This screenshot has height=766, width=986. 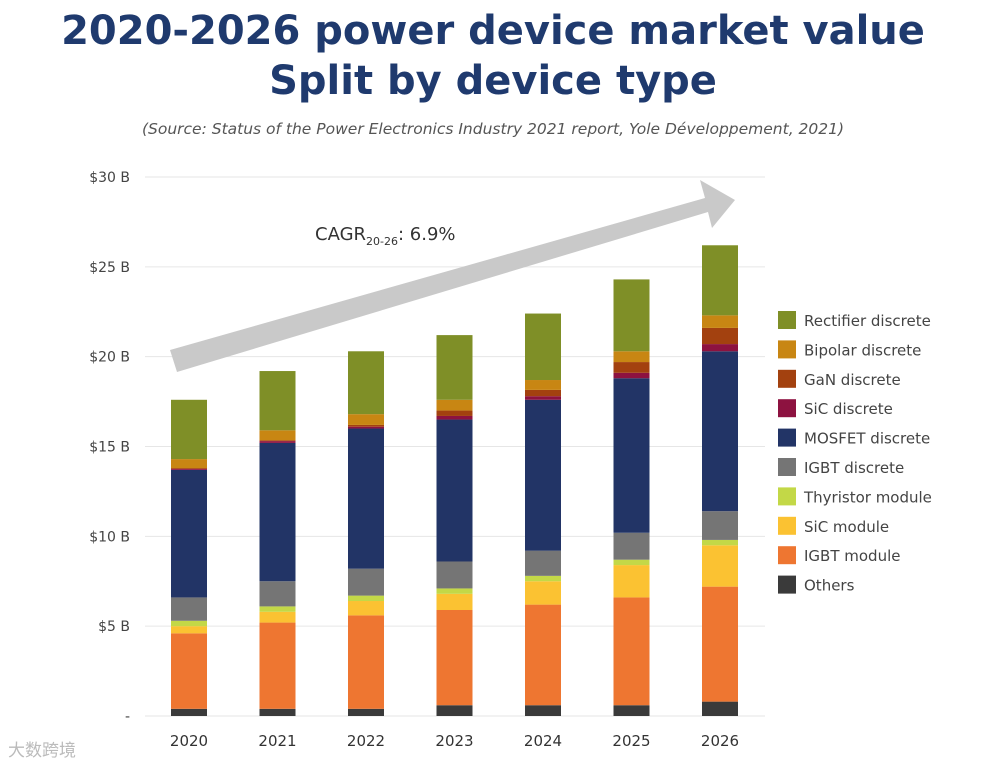 What do you see at coordinates (829, 586) in the screenshot?
I see `legend-label: Others` at bounding box center [829, 586].